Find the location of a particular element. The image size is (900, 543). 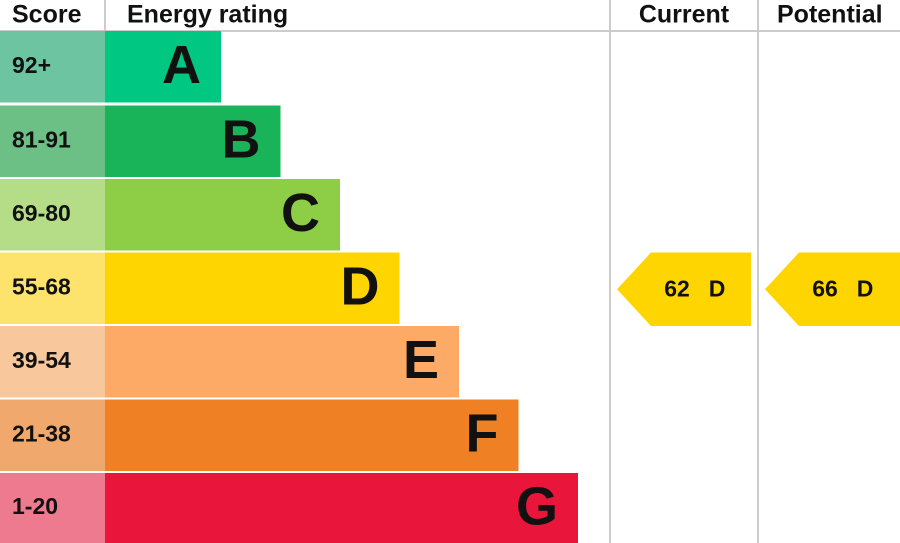

potential-score: 66 is located at coordinates (825, 288).